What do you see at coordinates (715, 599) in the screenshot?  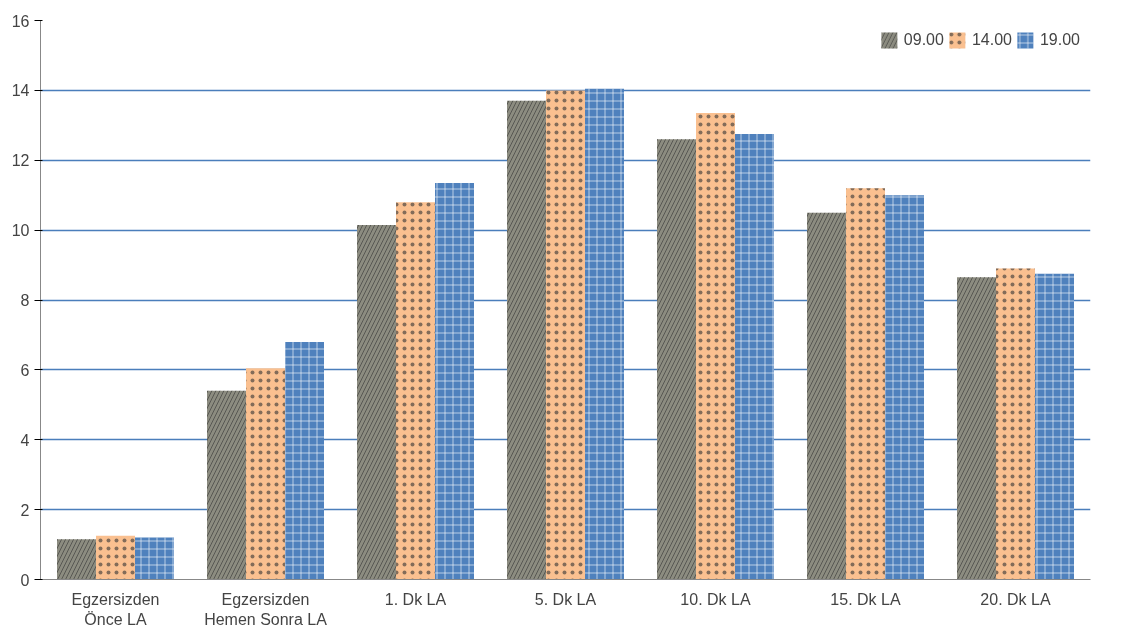 I see `x-tick-label: 10. Dk LA` at bounding box center [715, 599].